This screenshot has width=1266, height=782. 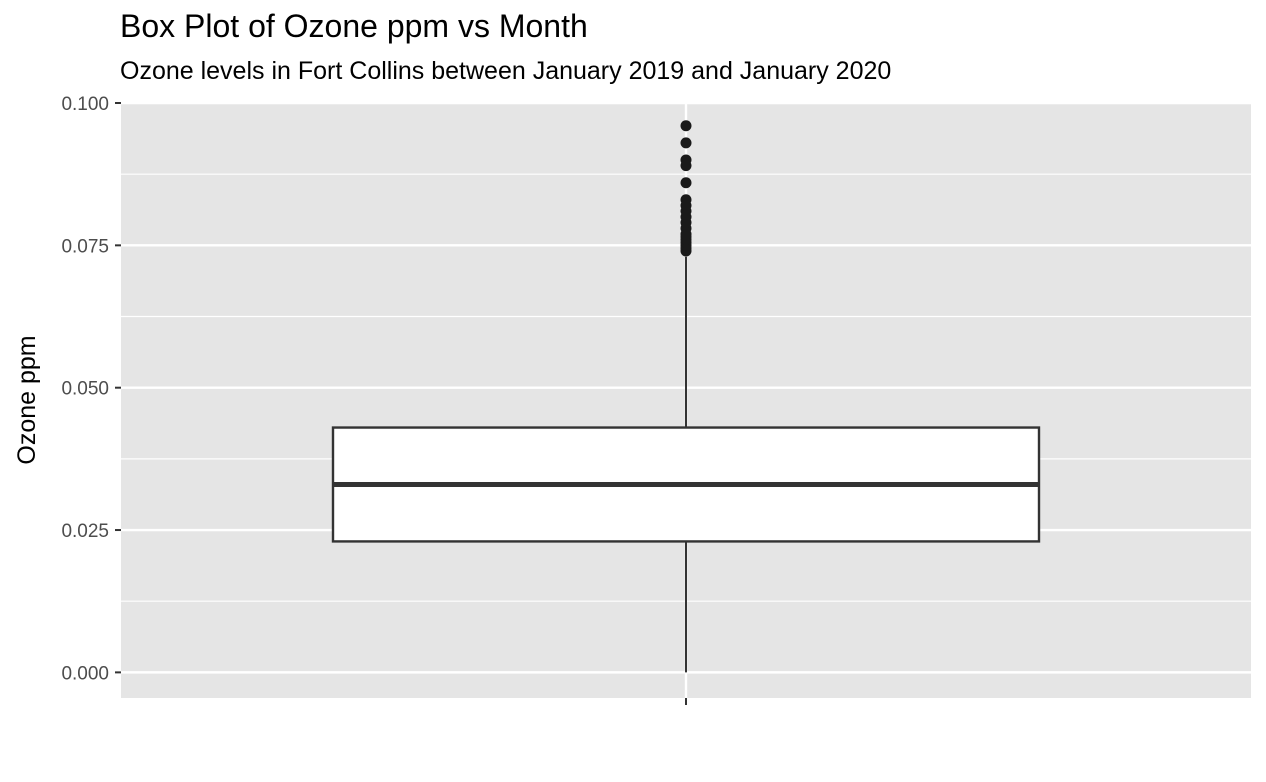 What do you see at coordinates (27, 399) in the screenshot?
I see `y-axis-label: Ozone ppm` at bounding box center [27, 399].